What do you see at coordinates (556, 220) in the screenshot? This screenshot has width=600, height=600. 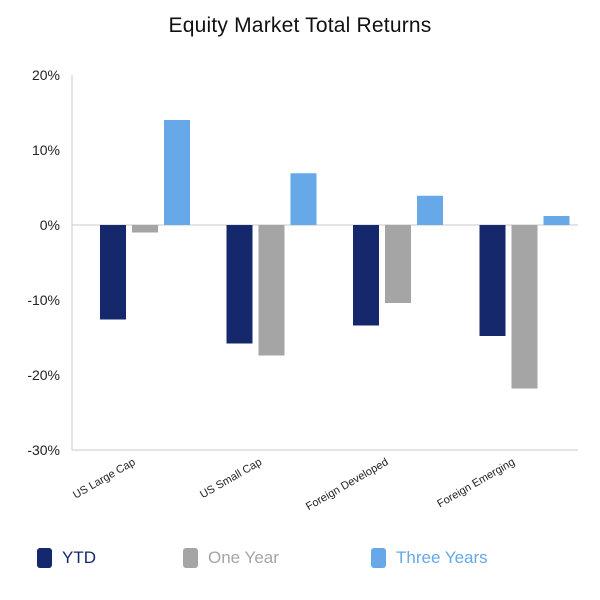 I see `bar-three-years-foreign-emerging` at bounding box center [556, 220].